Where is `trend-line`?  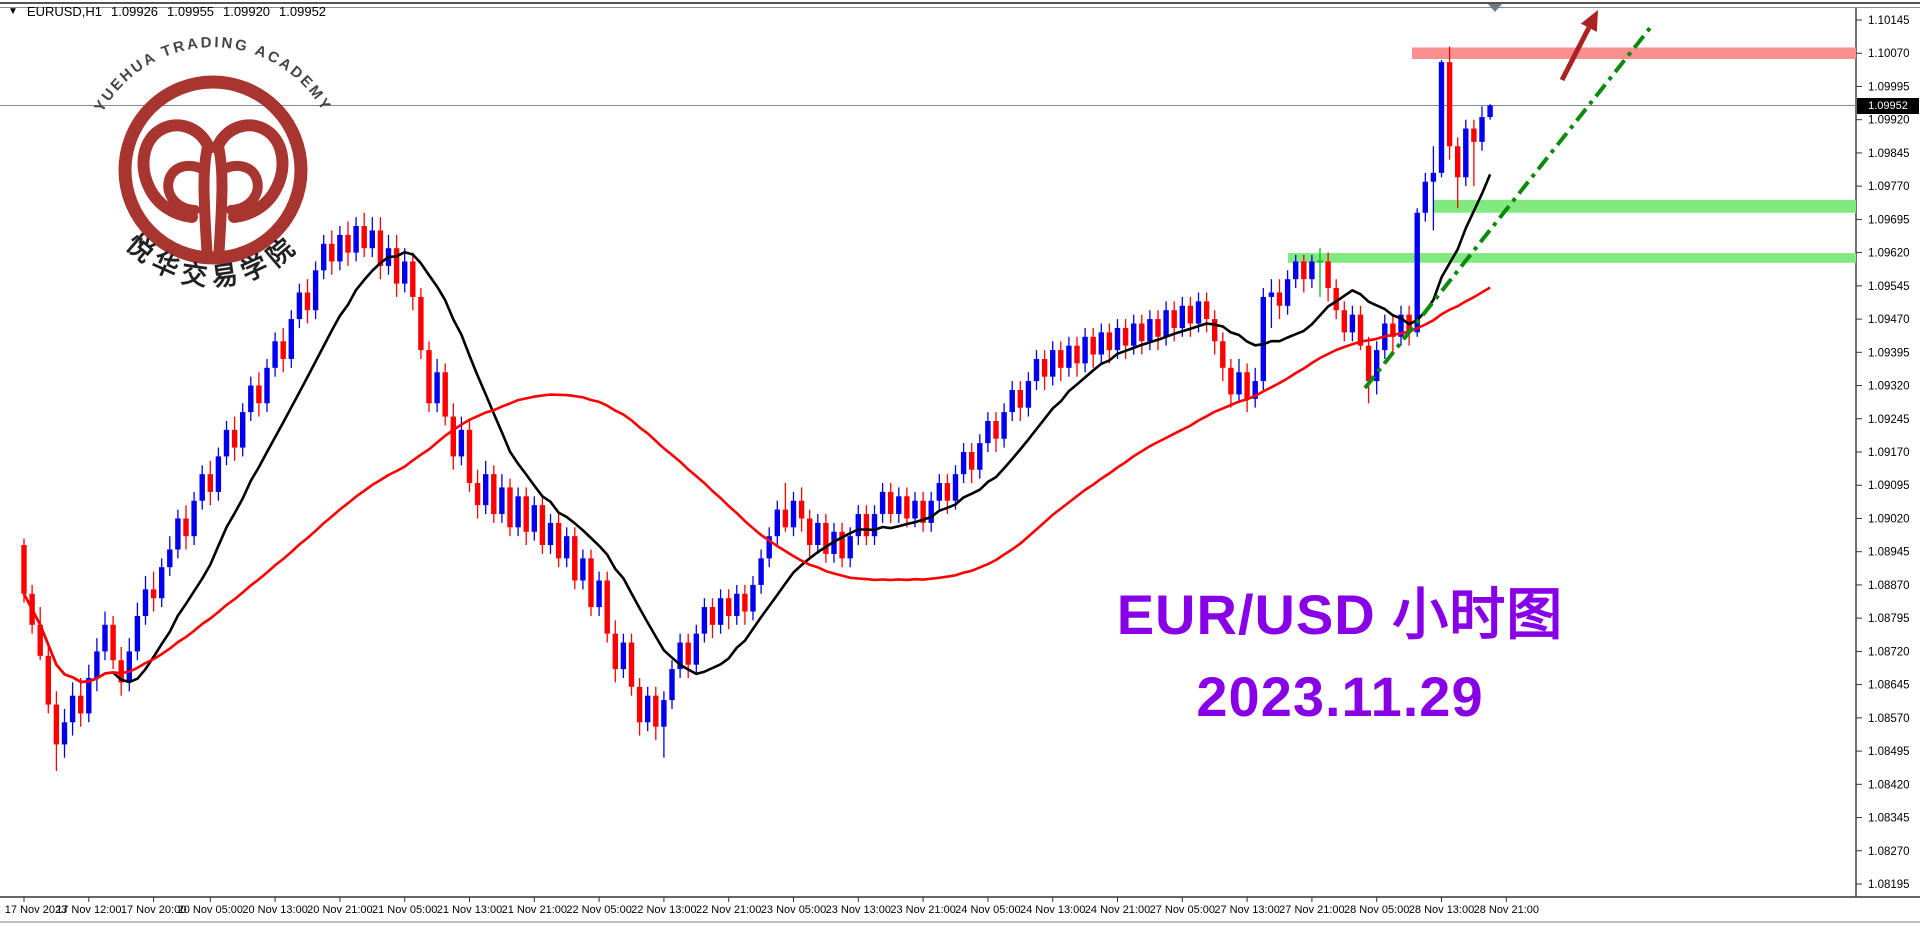
trend-line is located at coordinates (1507, 208).